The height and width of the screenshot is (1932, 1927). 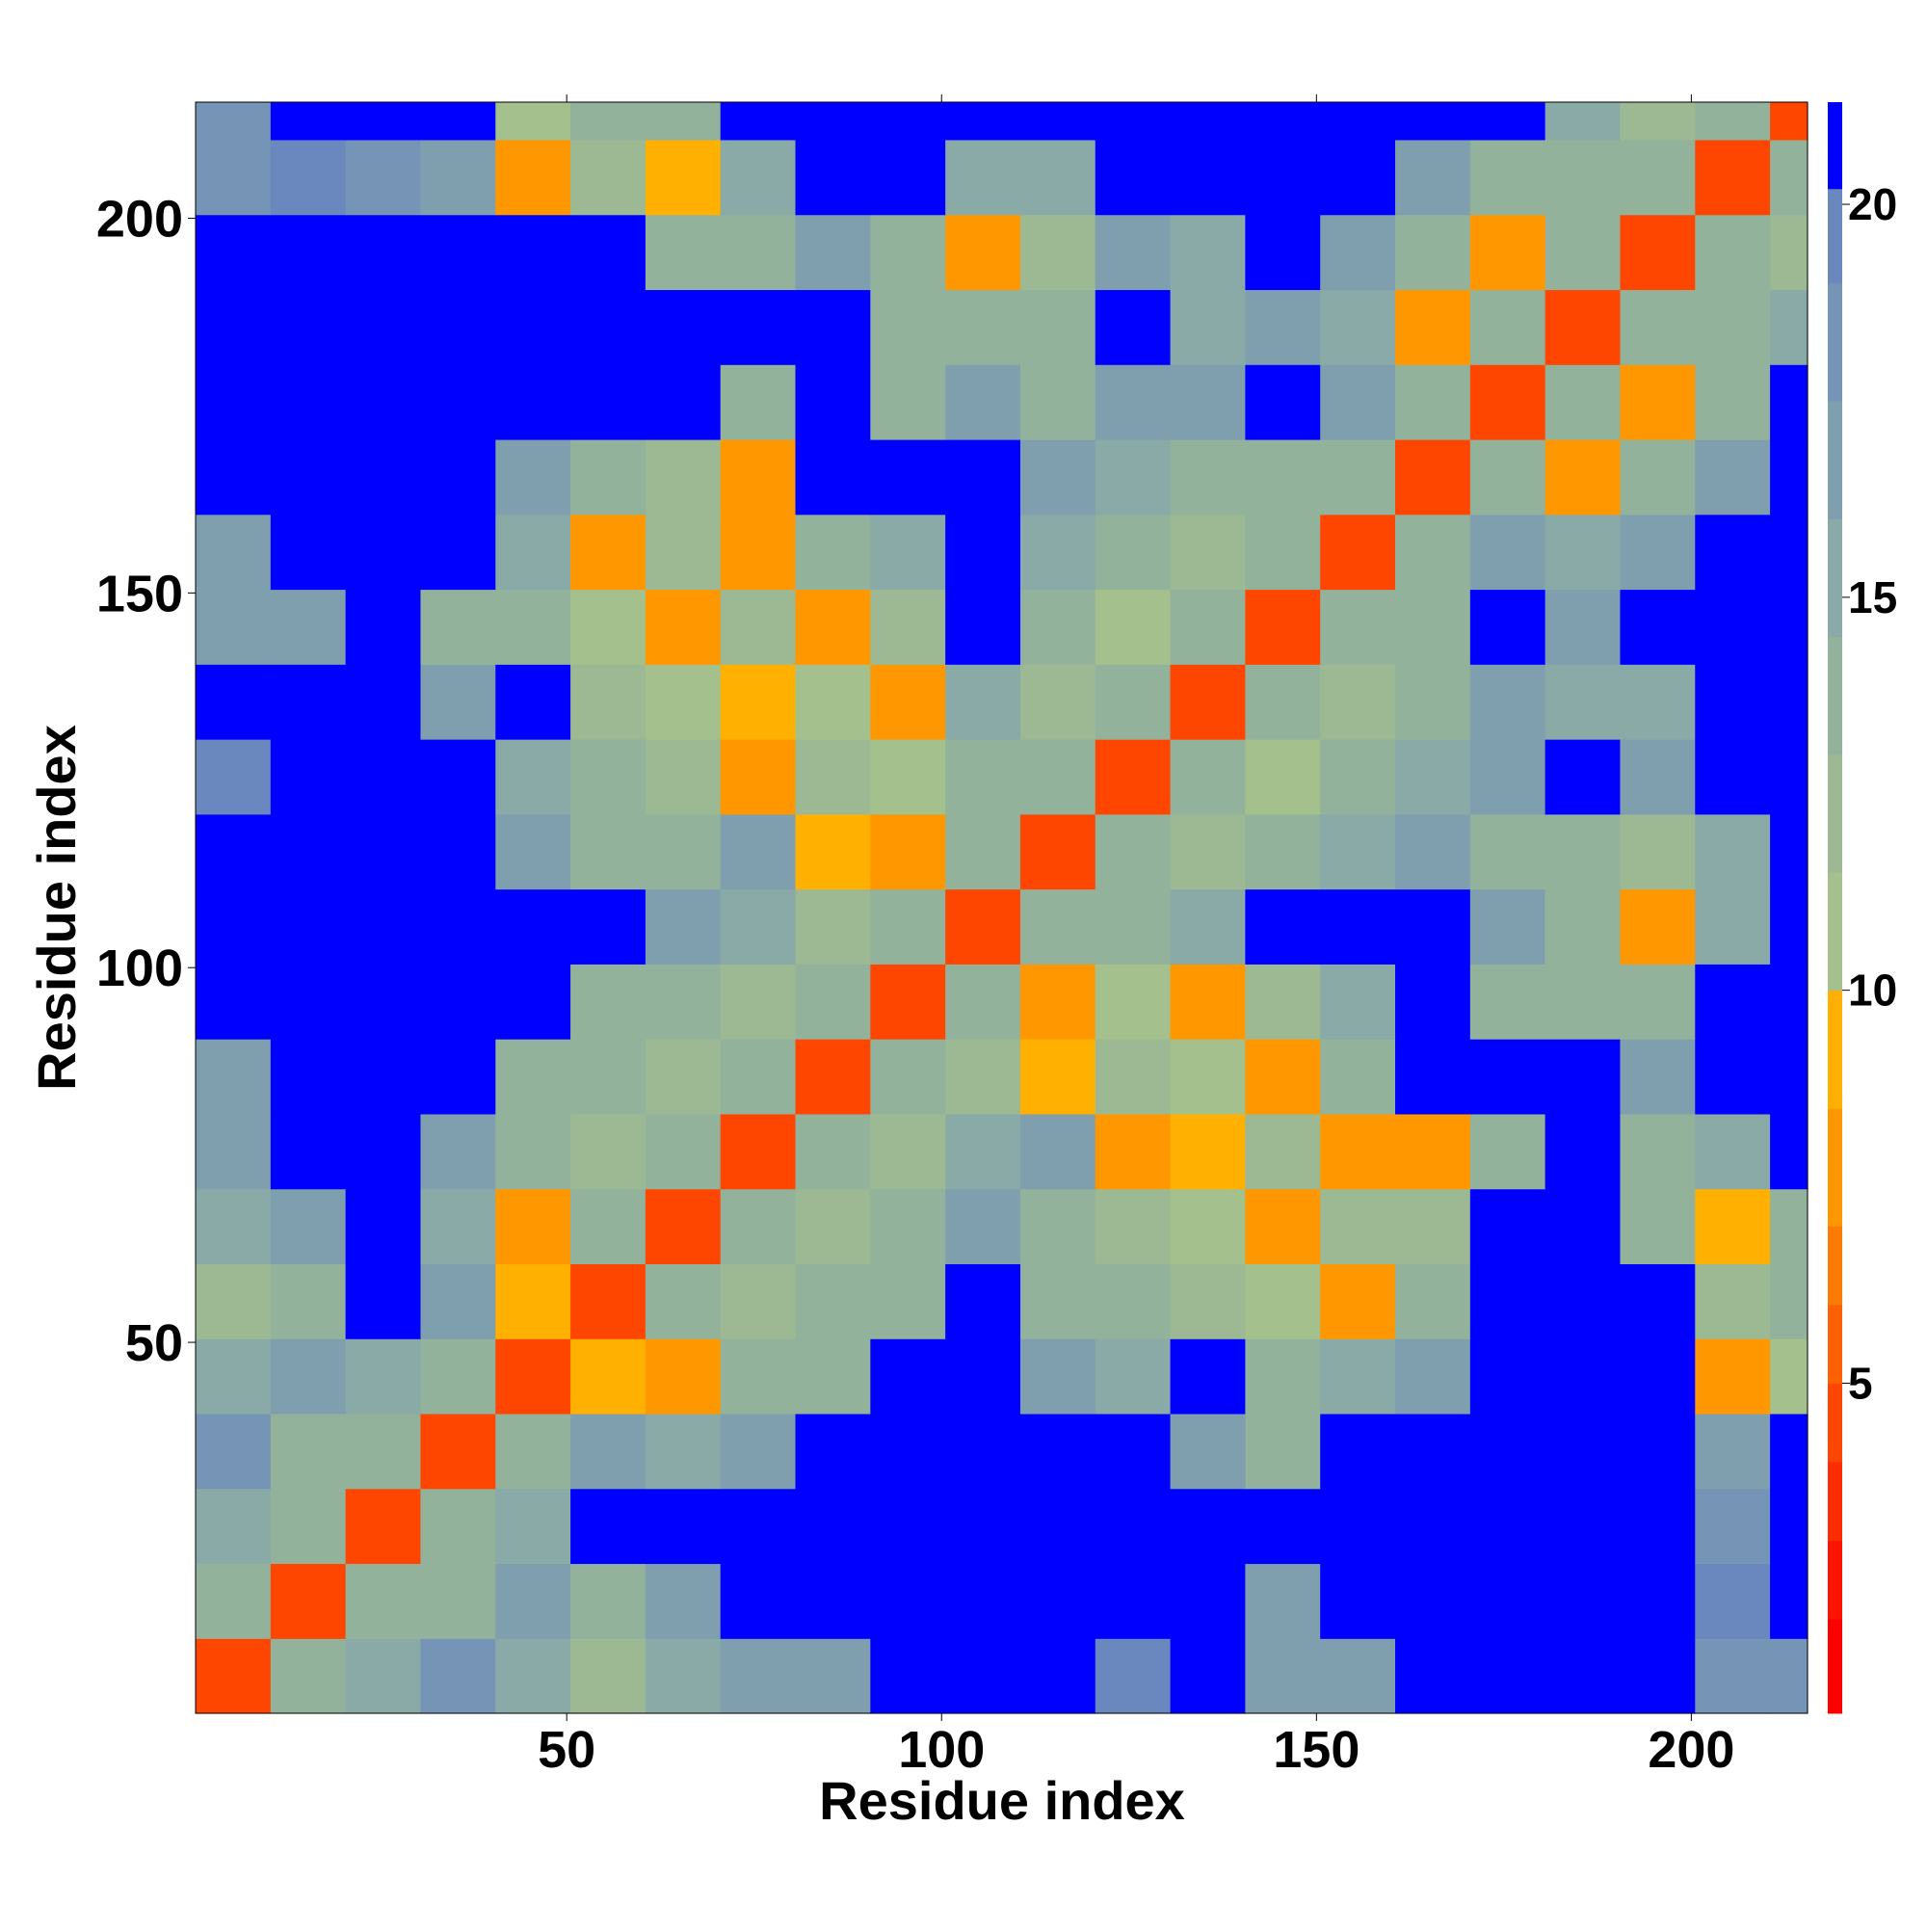 I want to click on colorbar-tick-label: 10, so click(x=1873, y=991).